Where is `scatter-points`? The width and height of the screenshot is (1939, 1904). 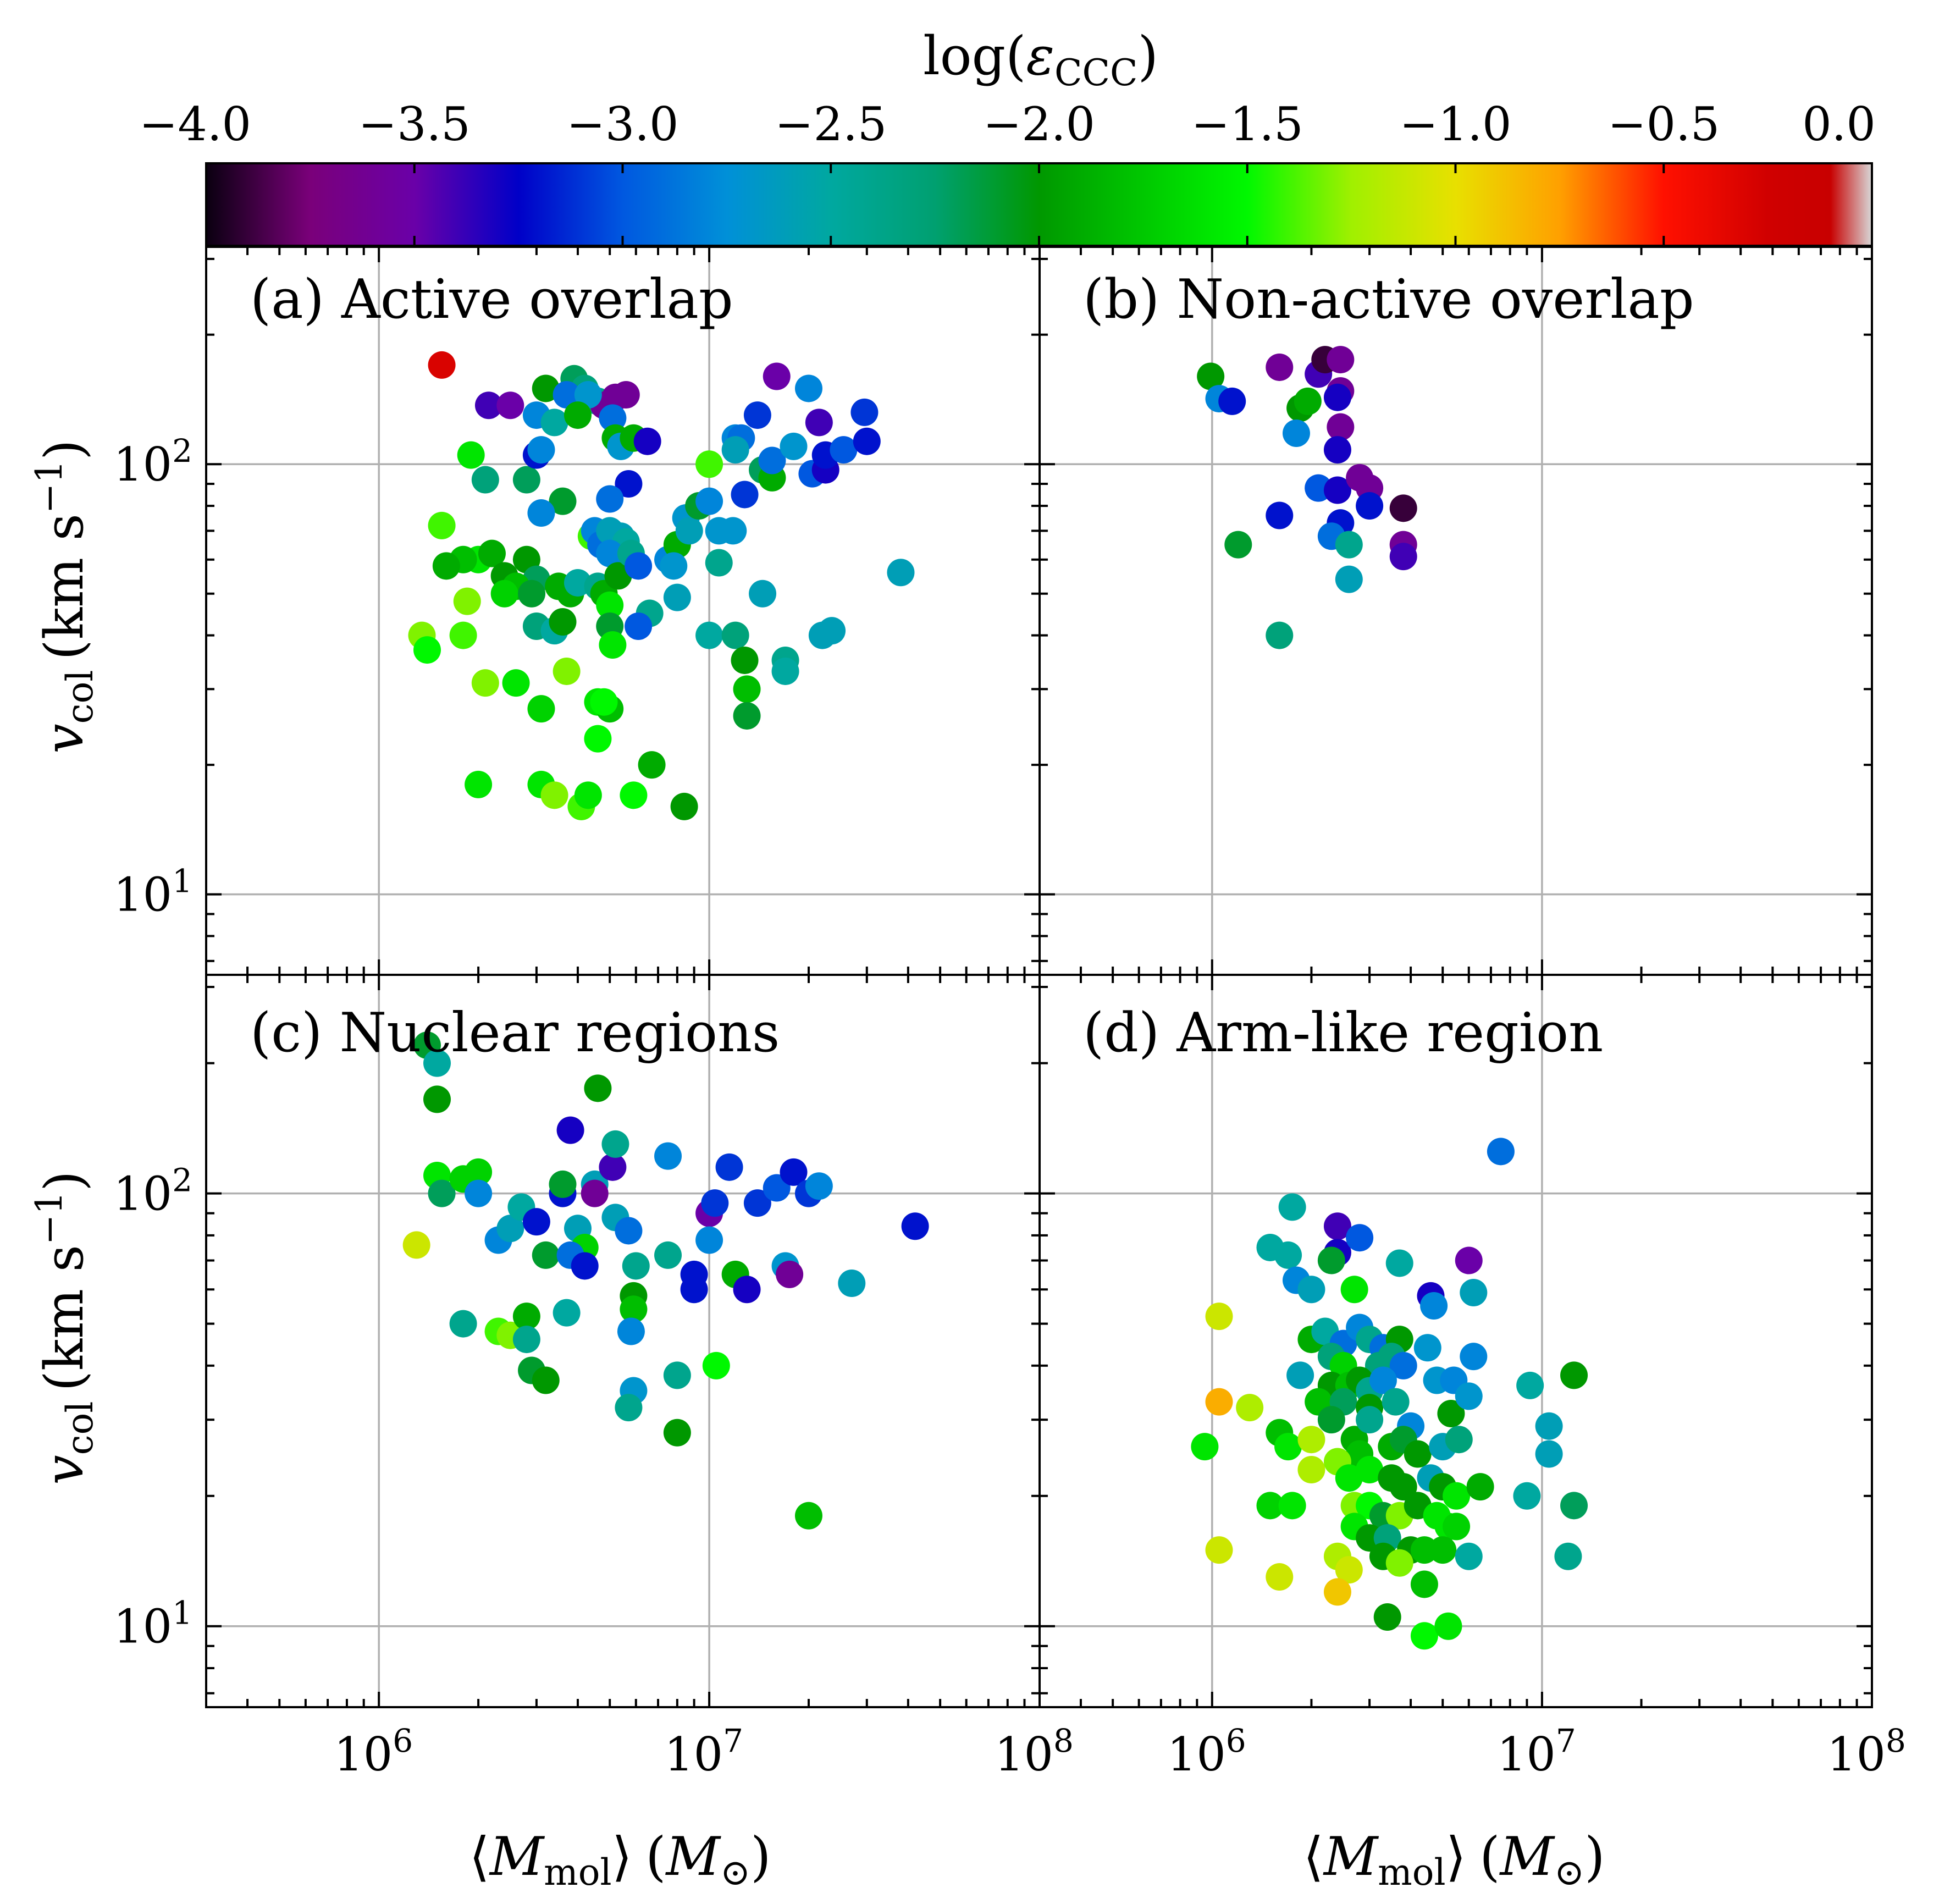
scatter-points is located at coordinates (1307, 497).